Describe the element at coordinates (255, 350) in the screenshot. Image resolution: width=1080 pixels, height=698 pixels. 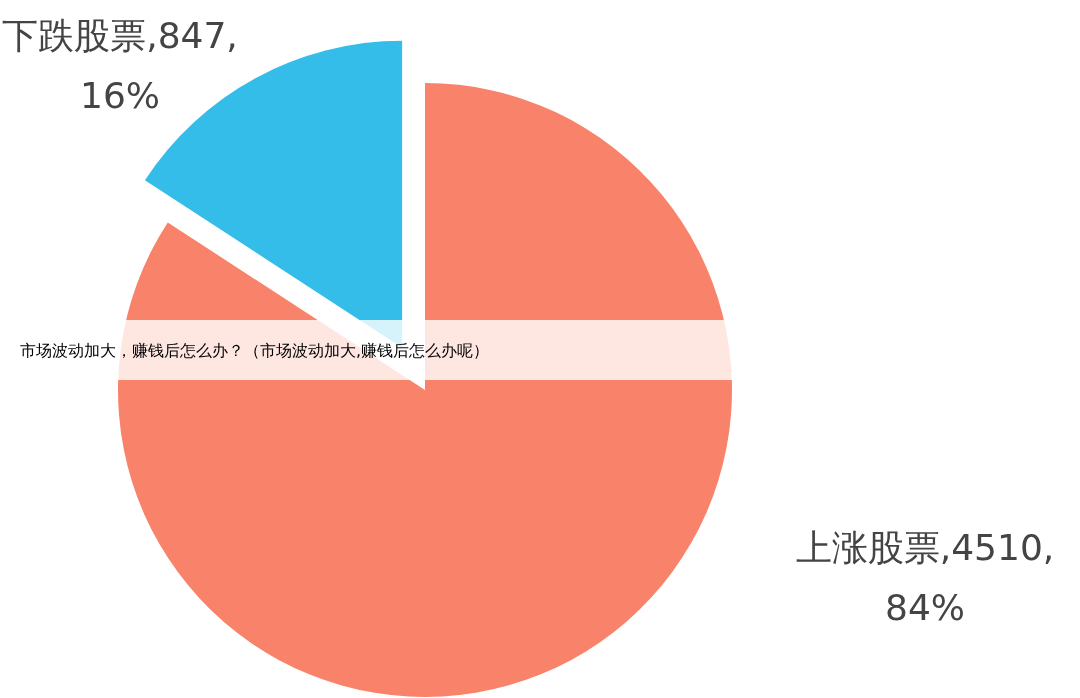
I see `text: 市场波动加大，赚钱后怎么办？（市场波动加大,赚钱后怎么办呢）` at that location.